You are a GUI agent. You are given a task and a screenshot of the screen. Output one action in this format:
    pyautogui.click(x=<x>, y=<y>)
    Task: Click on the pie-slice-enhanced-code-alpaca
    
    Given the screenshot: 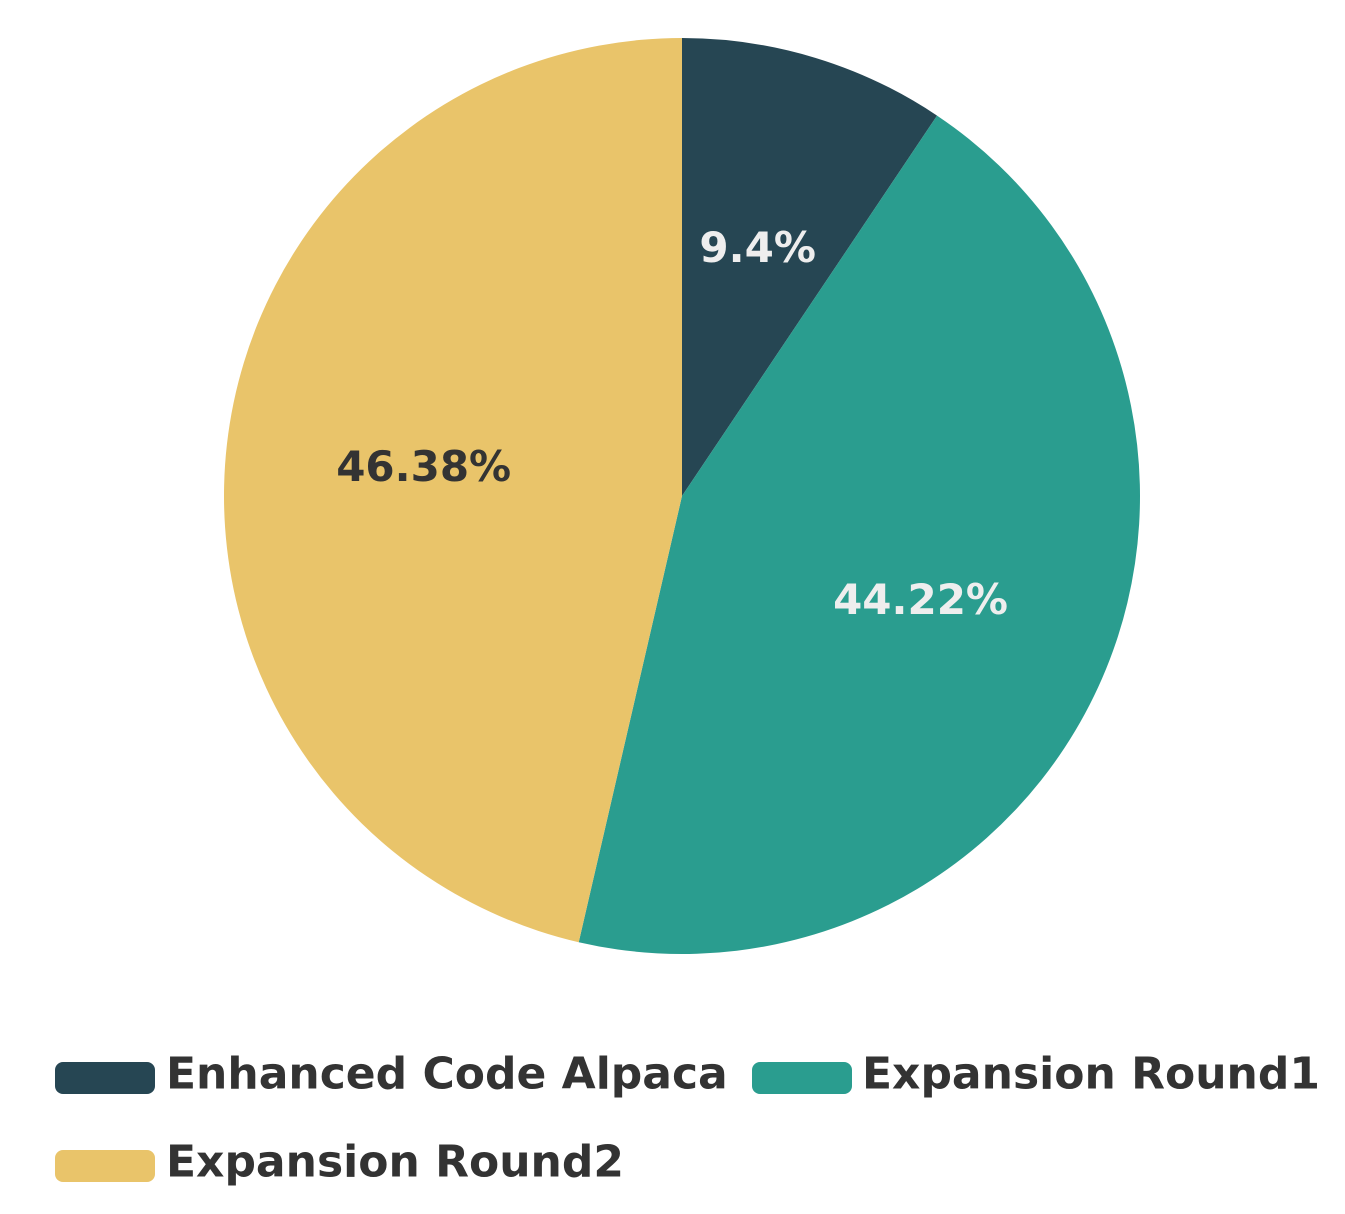 What is the action you would take?
    pyautogui.click(x=810, y=267)
    